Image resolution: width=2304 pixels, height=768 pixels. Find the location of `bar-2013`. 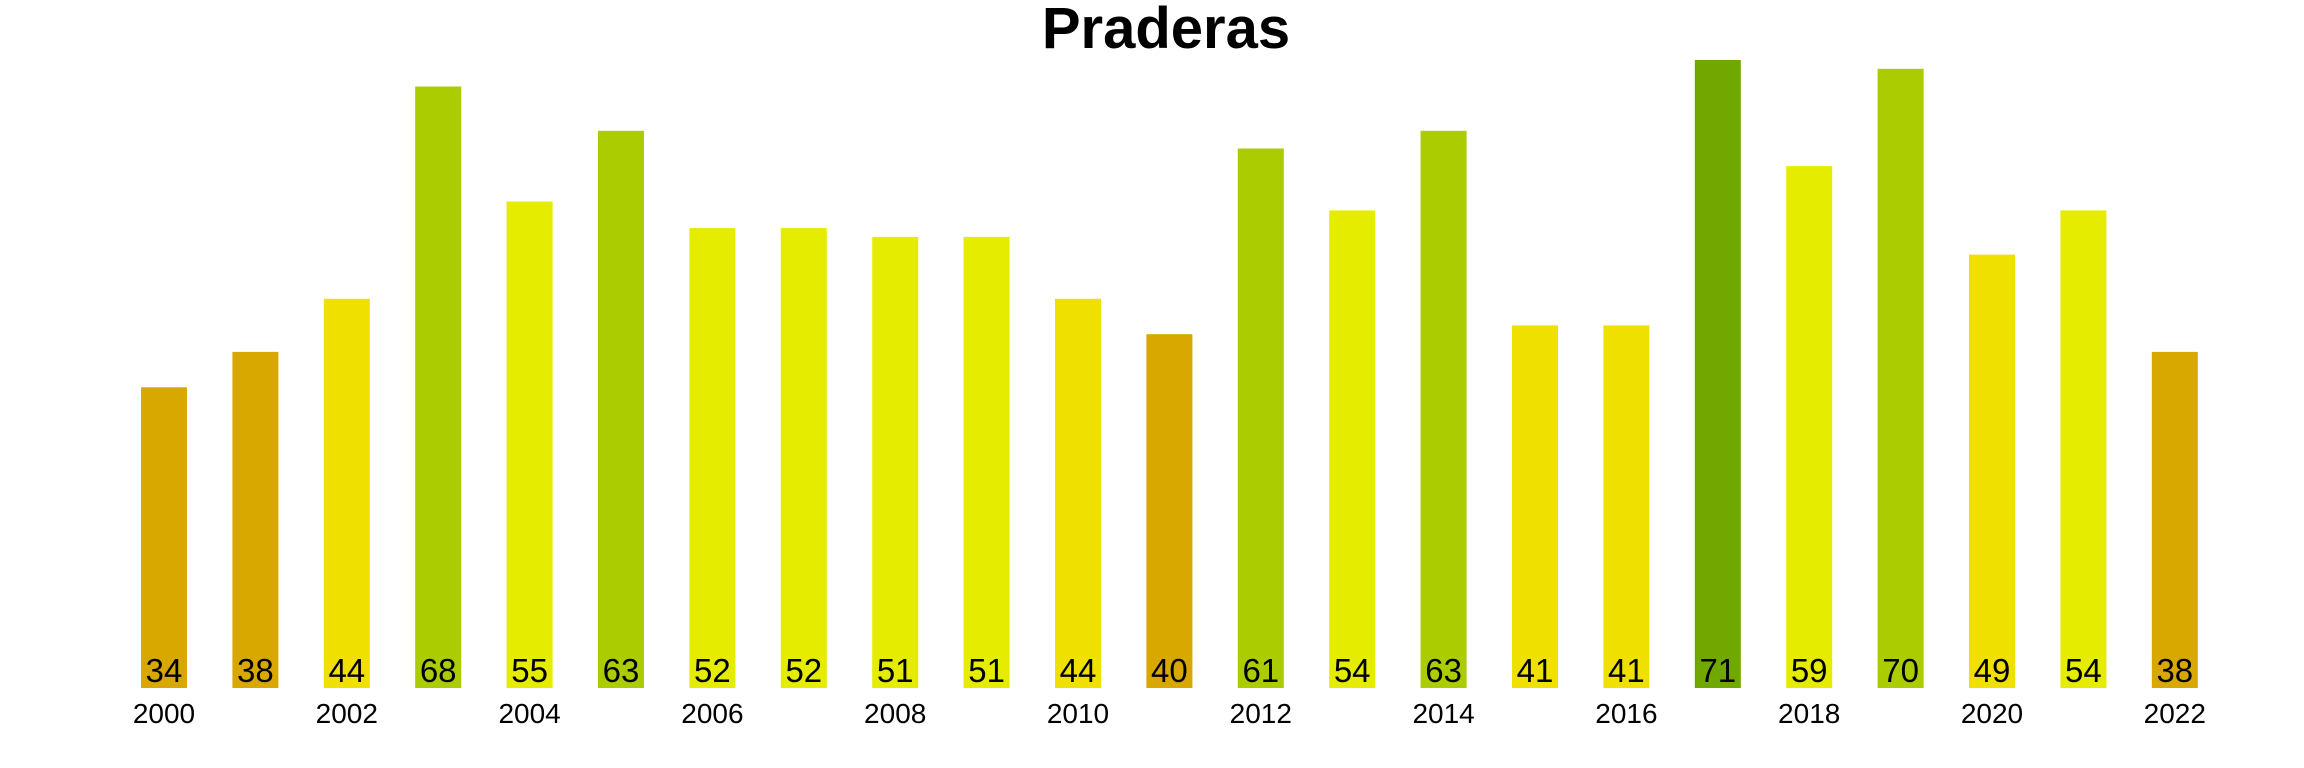

bar-2013 is located at coordinates (1352, 449).